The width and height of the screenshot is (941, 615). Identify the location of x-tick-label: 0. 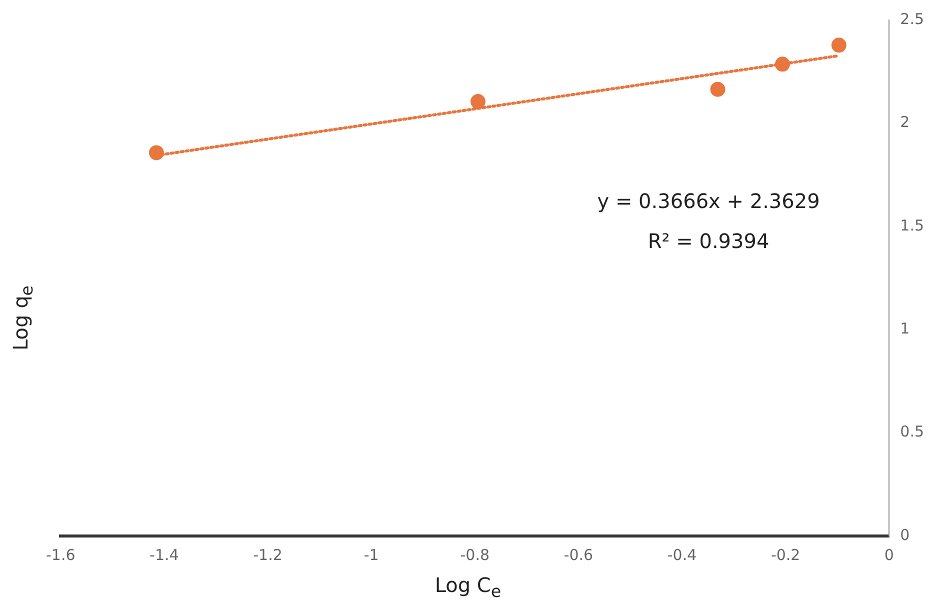
(889, 555).